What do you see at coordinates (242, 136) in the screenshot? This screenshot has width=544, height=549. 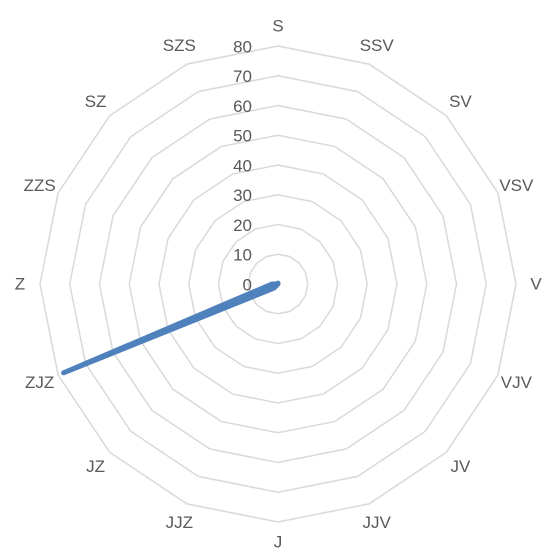 I see `r-tick-label: 50` at bounding box center [242, 136].